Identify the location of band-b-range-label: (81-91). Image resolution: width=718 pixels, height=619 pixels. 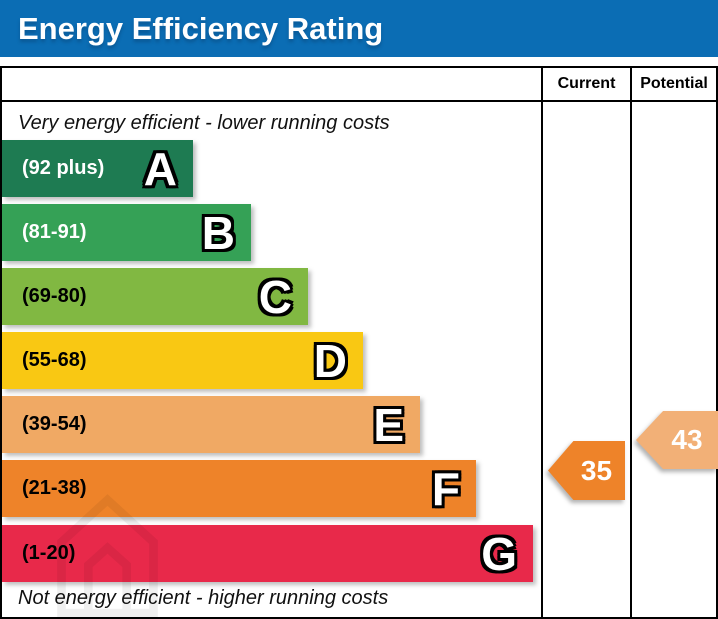
(54, 232).